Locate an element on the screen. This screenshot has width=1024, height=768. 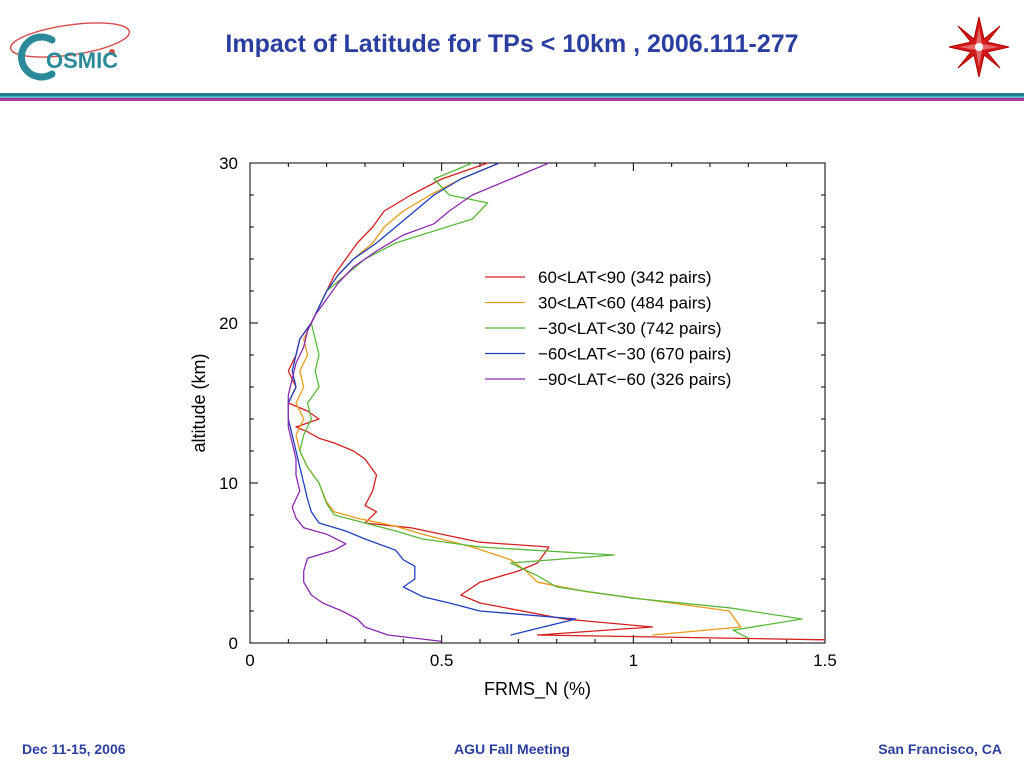
footer-meeting: AGU Fall Meeting is located at coordinates (512, 749).